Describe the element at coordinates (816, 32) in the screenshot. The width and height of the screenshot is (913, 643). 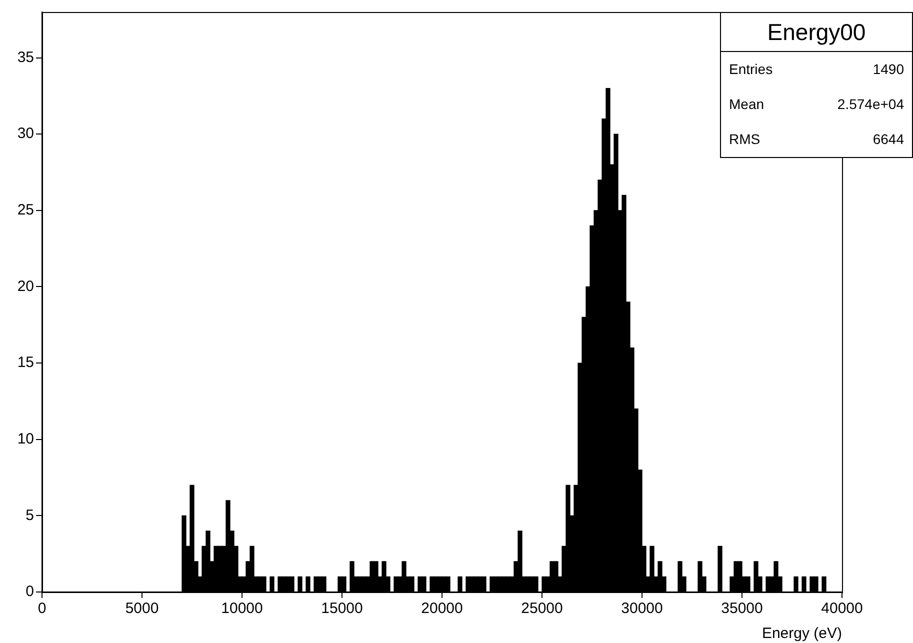
I see `chart-title: Energy00` at that location.